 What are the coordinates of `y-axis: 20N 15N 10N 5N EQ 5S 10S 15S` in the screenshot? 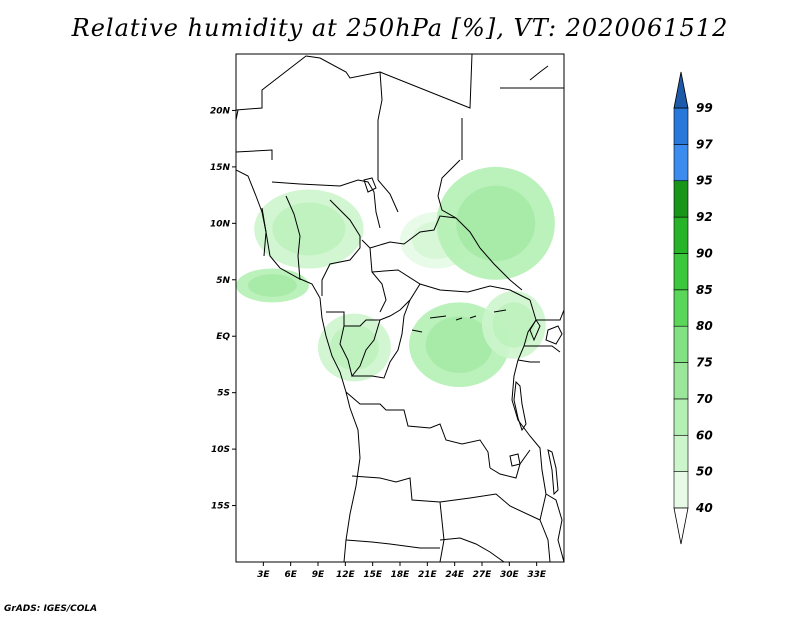 It's located at (223, 309).